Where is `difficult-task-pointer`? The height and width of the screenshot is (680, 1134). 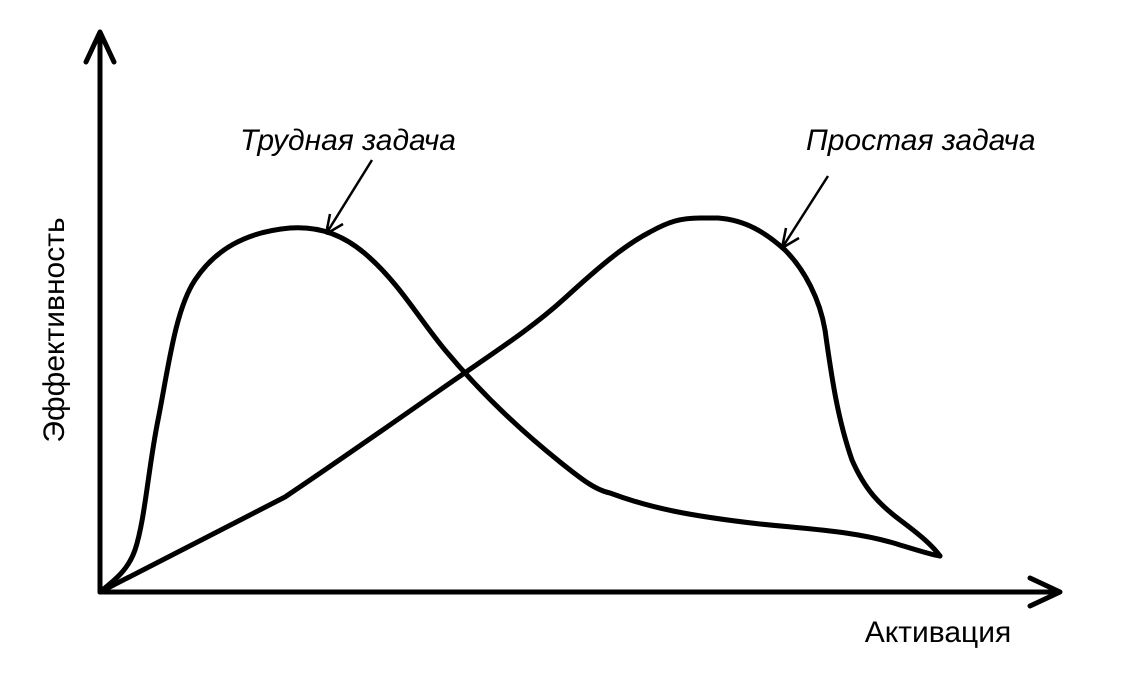 difficult-task-pointer is located at coordinates (349, 197).